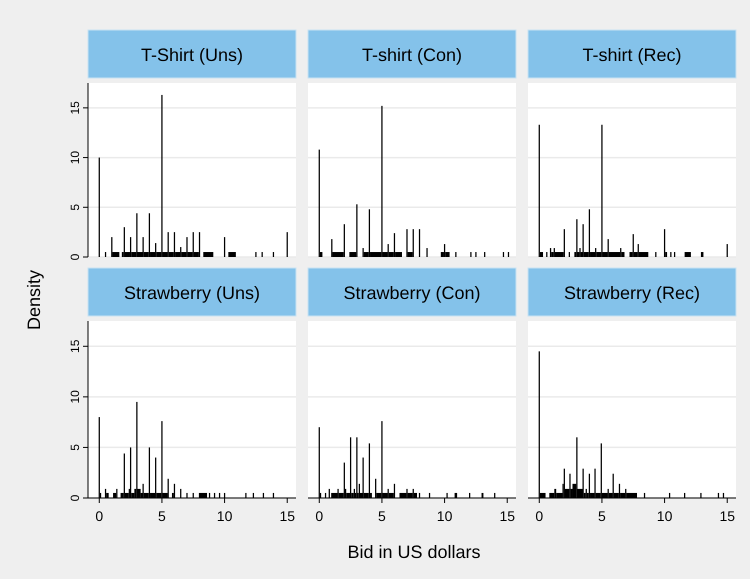 Image resolution: width=750 pixels, height=579 pixels. Describe the element at coordinates (414, 552) in the screenshot. I see `x-axis-title: Bid in US dollars` at that location.